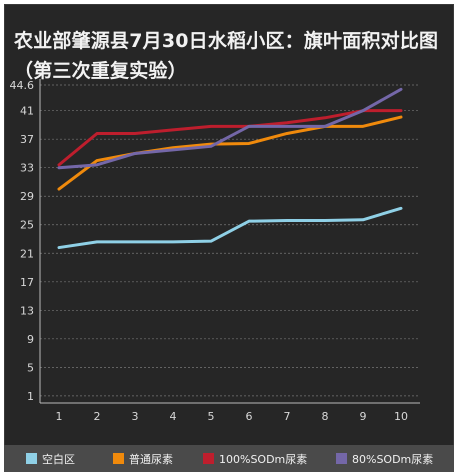 This screenshot has width=460, height=476. What do you see at coordinates (287, 416) in the screenshot?
I see `x-tick-label: 7` at bounding box center [287, 416].